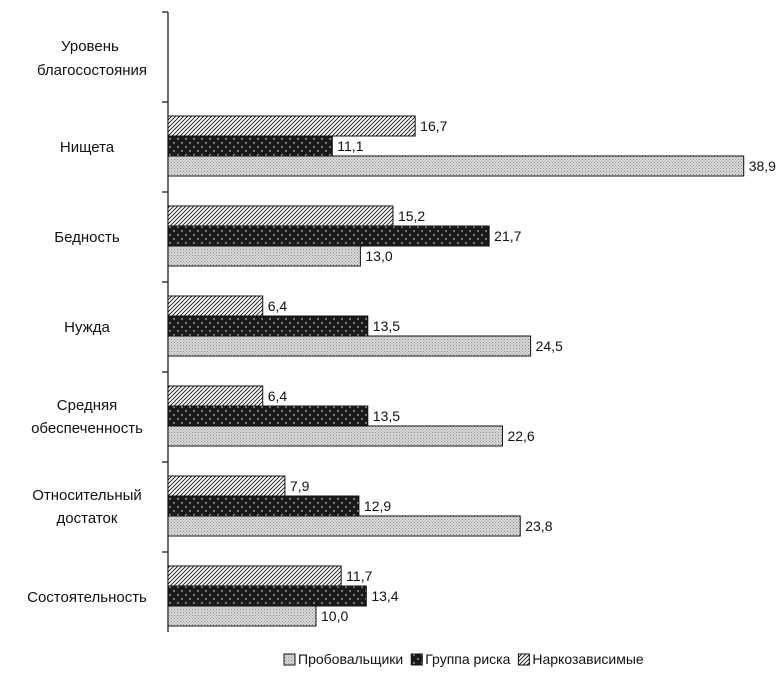 This screenshot has height=674, width=778. What do you see at coordinates (278, 306) in the screenshot?
I see `value-label-наркозависимые-нужда: 6,4` at bounding box center [278, 306].